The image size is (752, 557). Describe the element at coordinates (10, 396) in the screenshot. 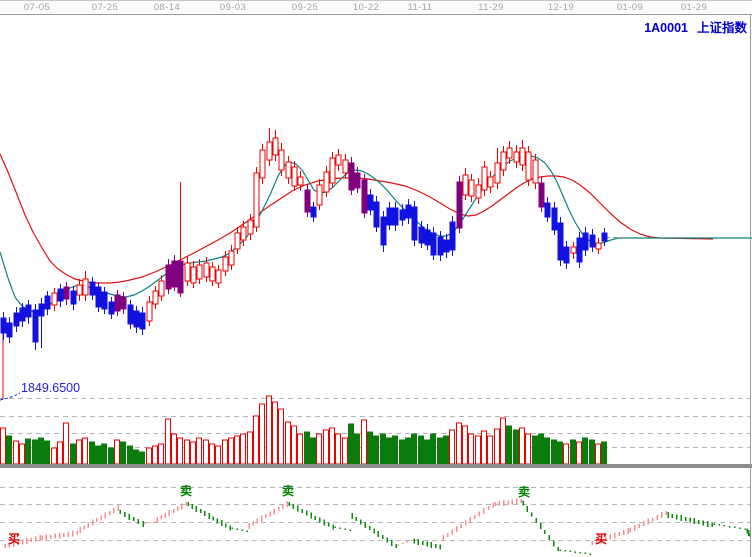

I see `indicator-line-tail` at that location.